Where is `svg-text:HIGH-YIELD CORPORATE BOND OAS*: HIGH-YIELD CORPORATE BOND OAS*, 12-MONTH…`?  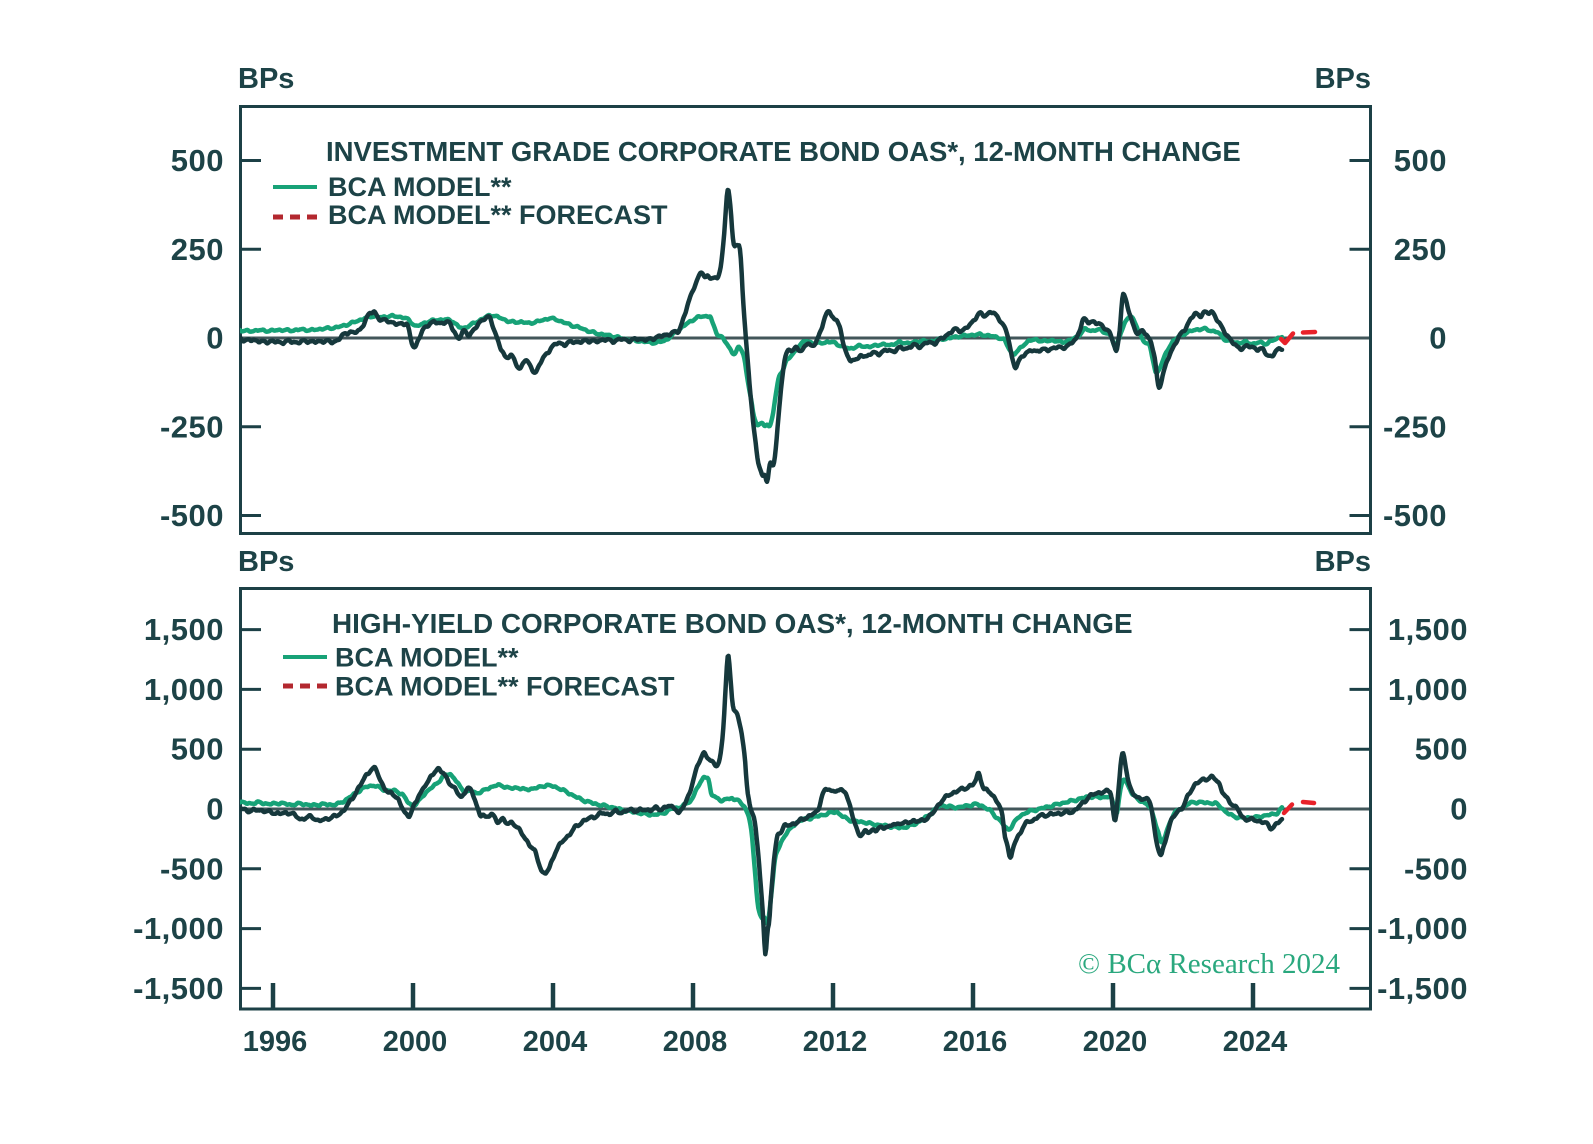 svg-text:HIGH-YIELD CORPORATE BOND OAS*: HIGH-YIELD CORPORATE BOND OAS*, 12-MONTH… is located at coordinates (732, 623).